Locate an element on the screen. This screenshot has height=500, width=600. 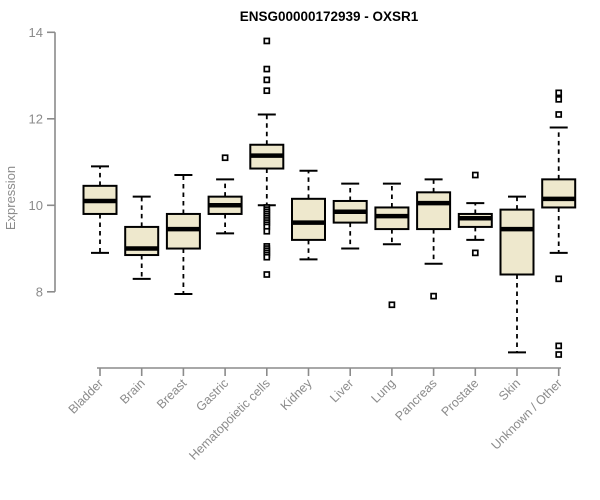
y-axis-label: Expression is located at coordinates (10, 198).